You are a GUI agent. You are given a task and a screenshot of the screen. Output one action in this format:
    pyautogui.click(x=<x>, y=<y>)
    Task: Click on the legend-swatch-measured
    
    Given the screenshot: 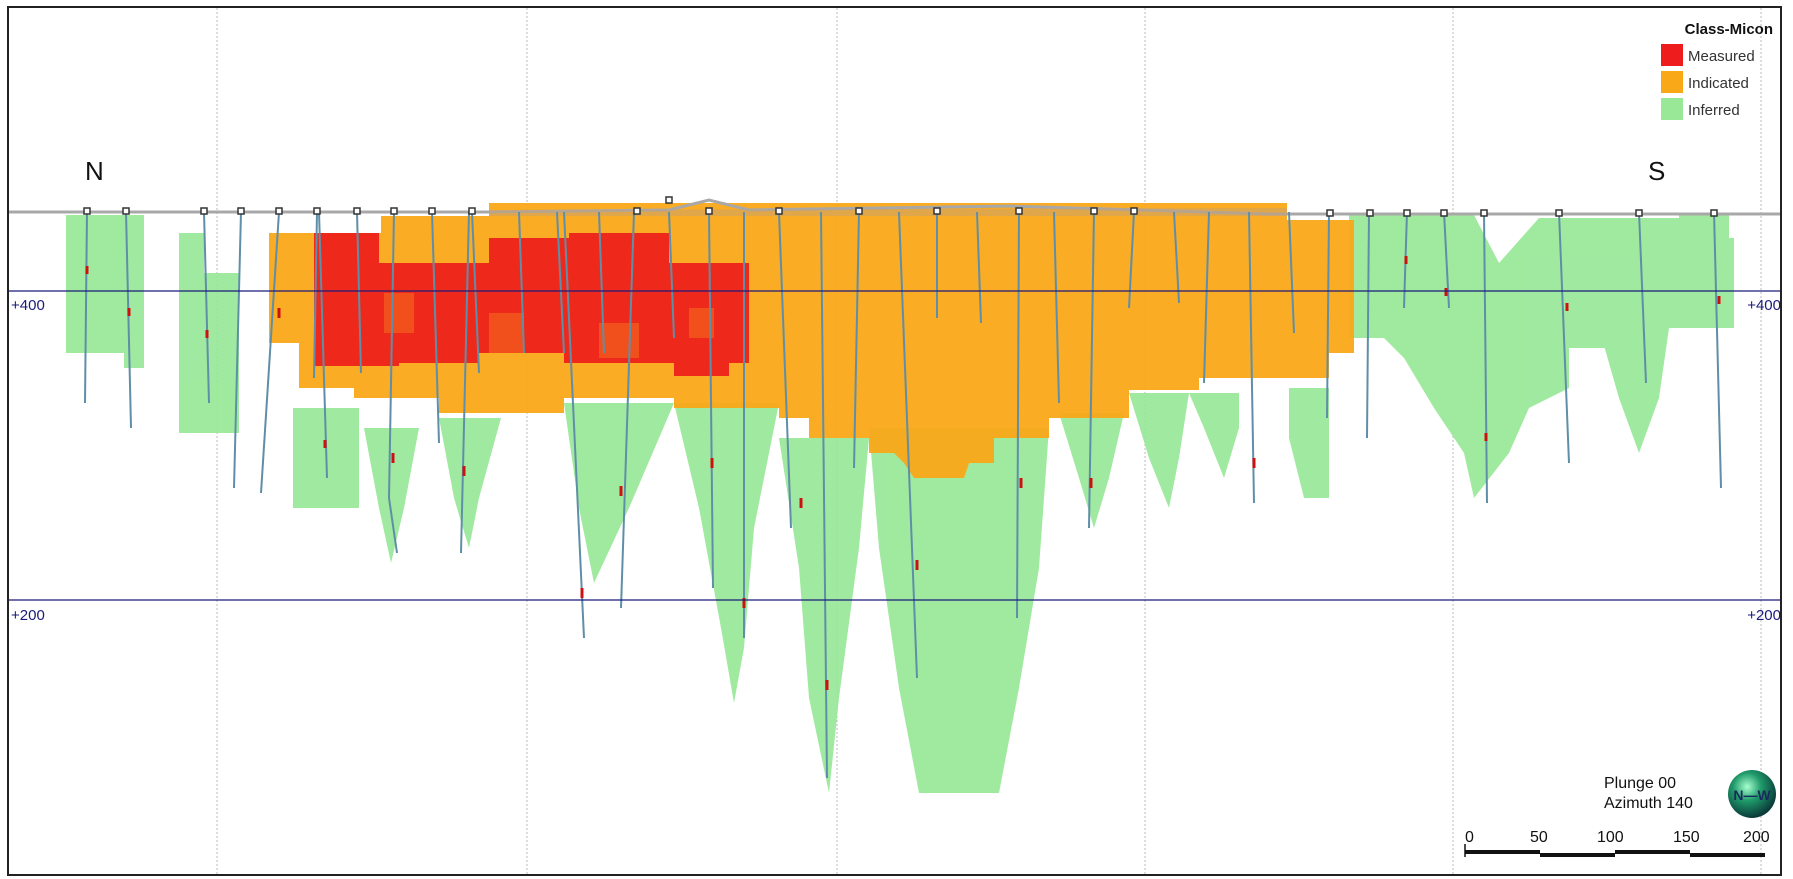 What is the action you would take?
    pyautogui.click(x=1672, y=55)
    